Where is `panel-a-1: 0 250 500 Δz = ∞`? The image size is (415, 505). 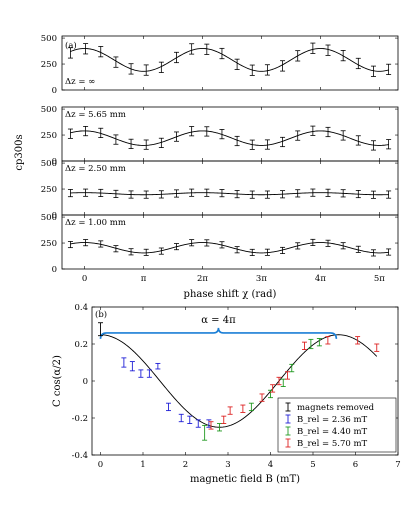
panel-a-1: 0 250 500 Δz = ∞ is located at coordinates (220, 65).